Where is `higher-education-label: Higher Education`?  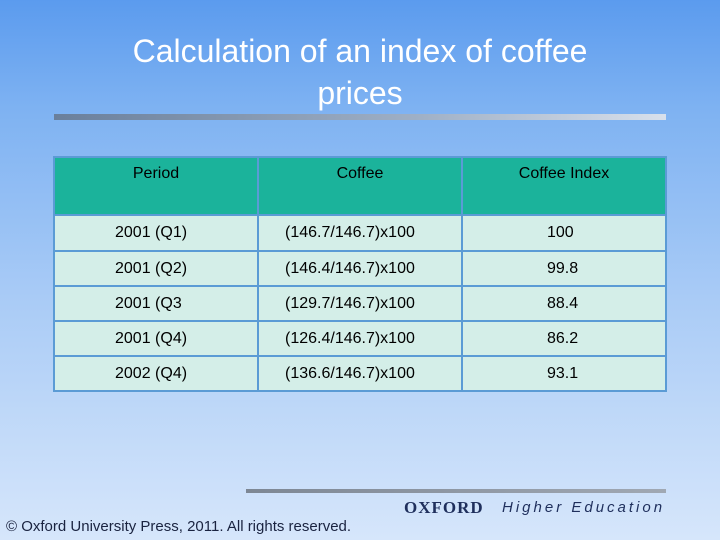 higher-education-label: Higher Education is located at coordinates (584, 507).